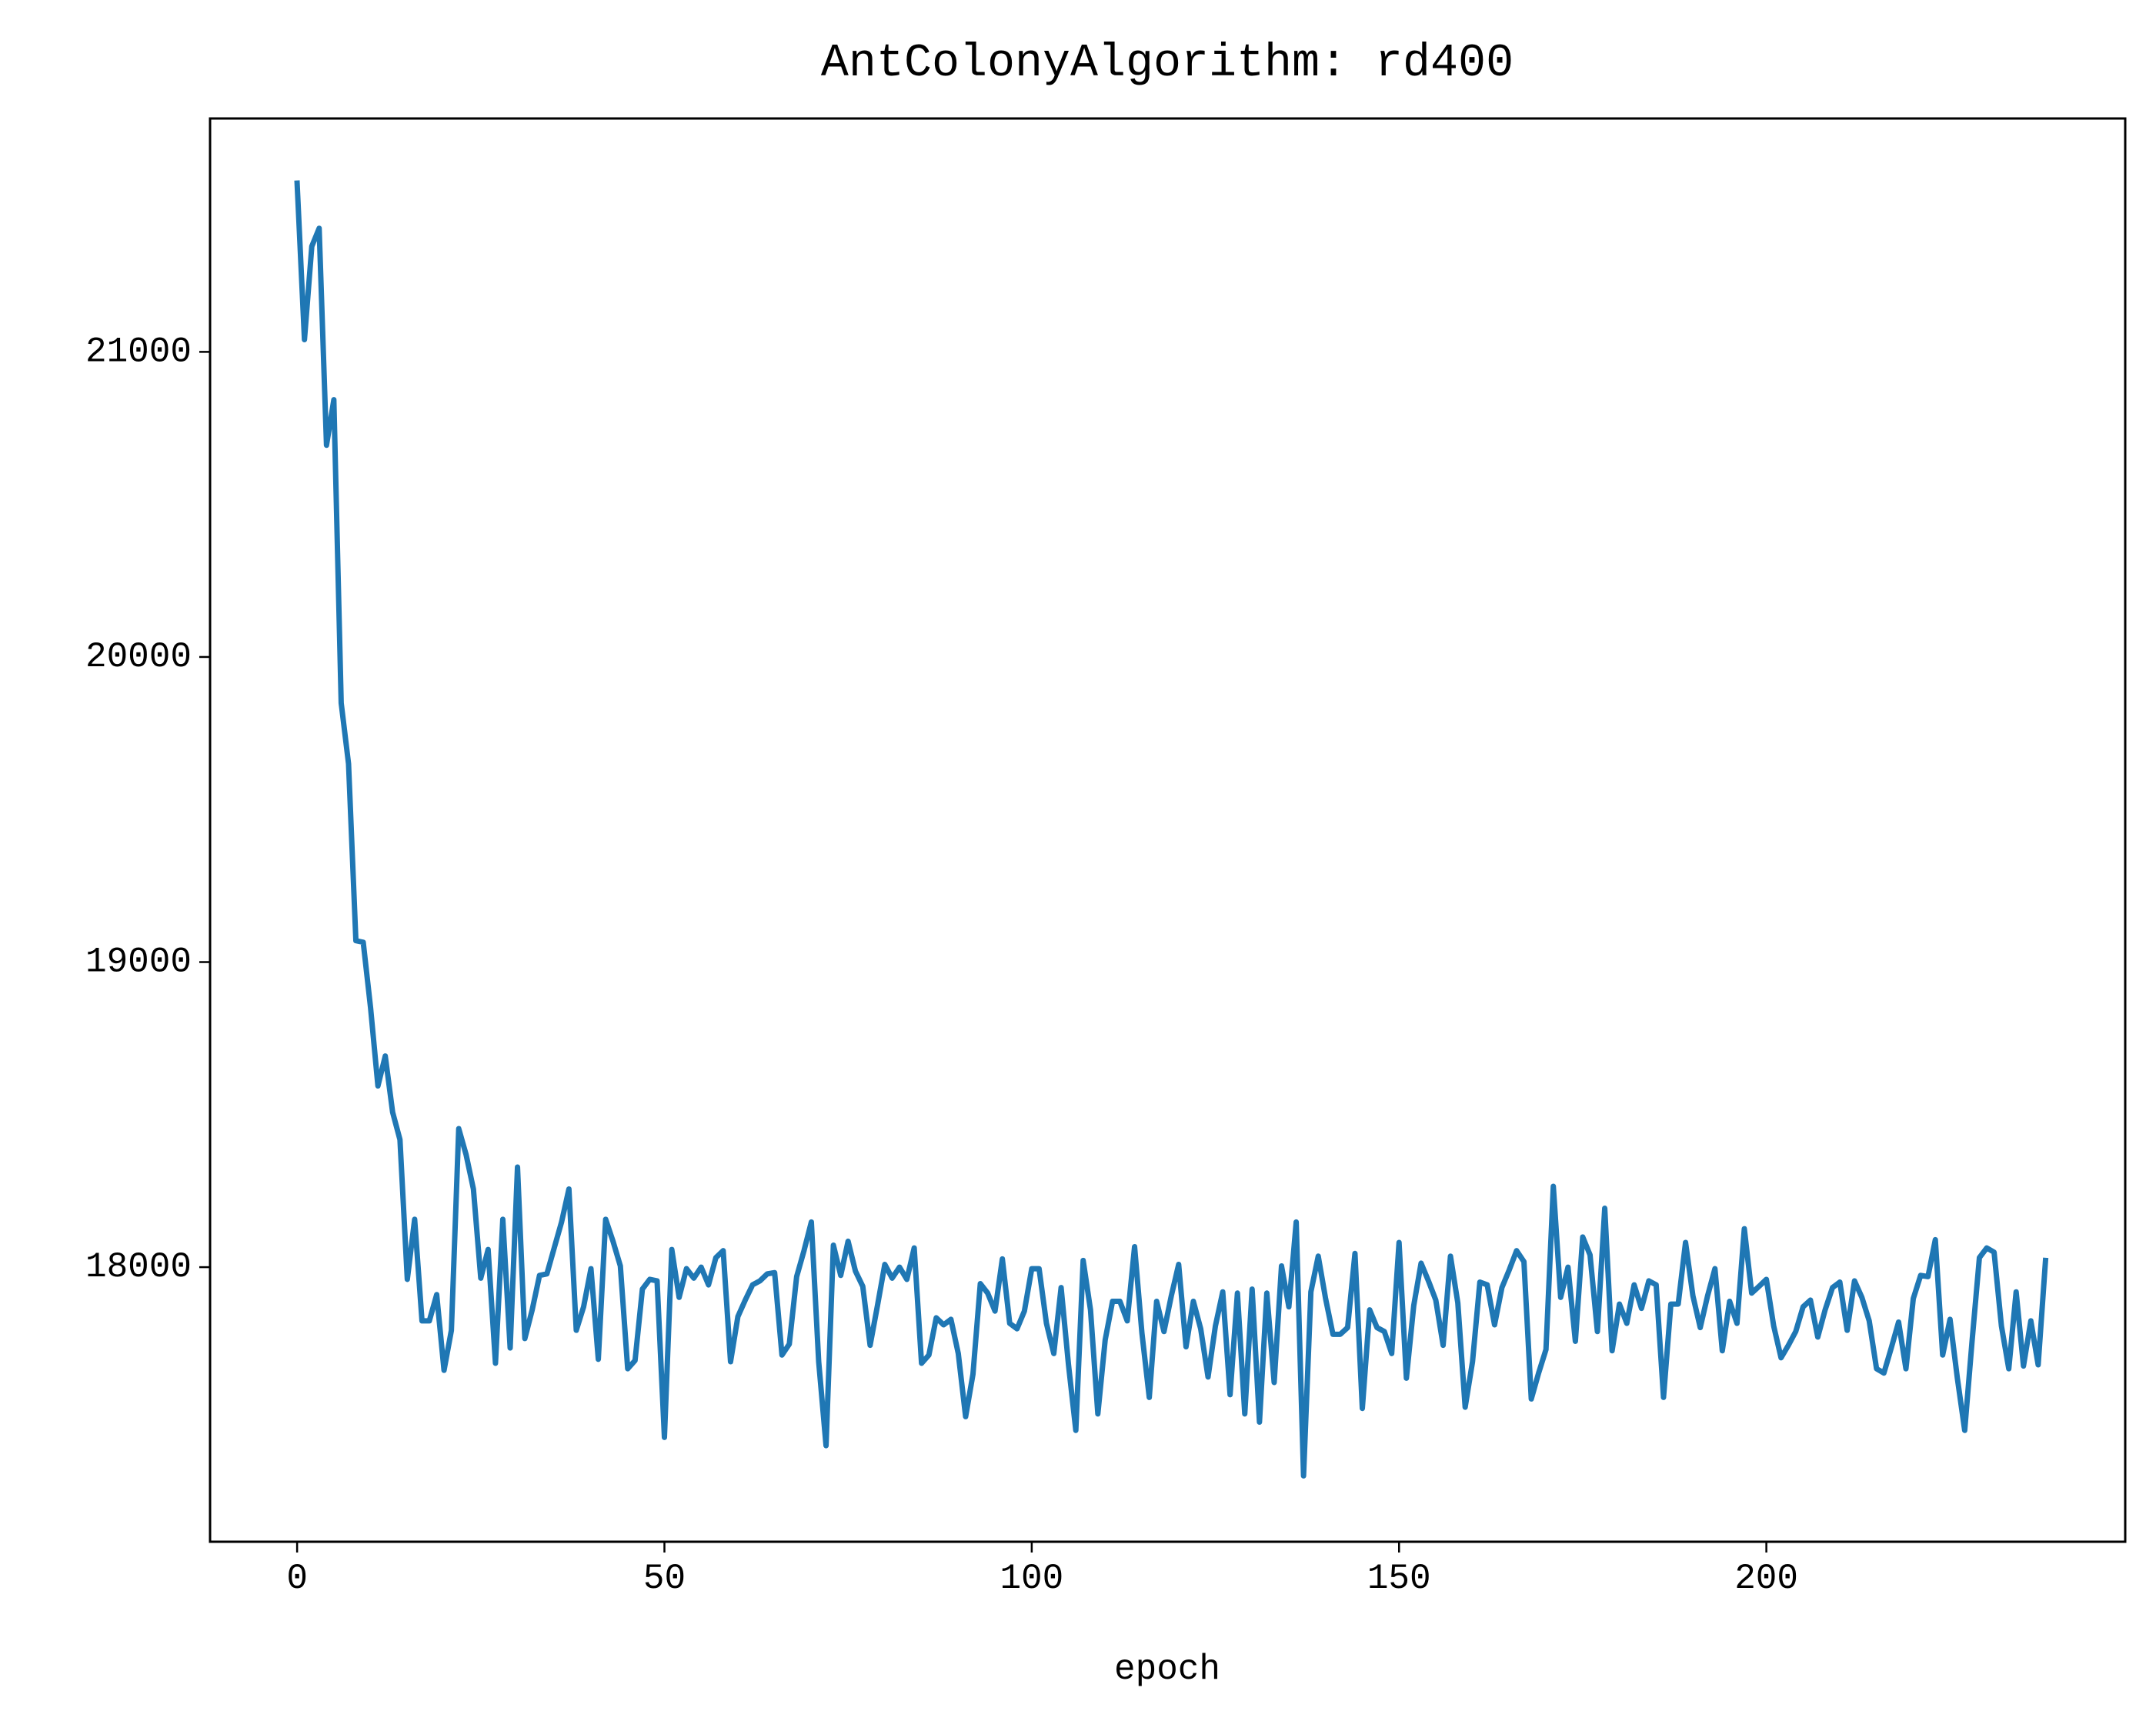  What do you see at coordinates (138, 962) in the screenshot?
I see `y-tick-label: 19000` at bounding box center [138, 962].